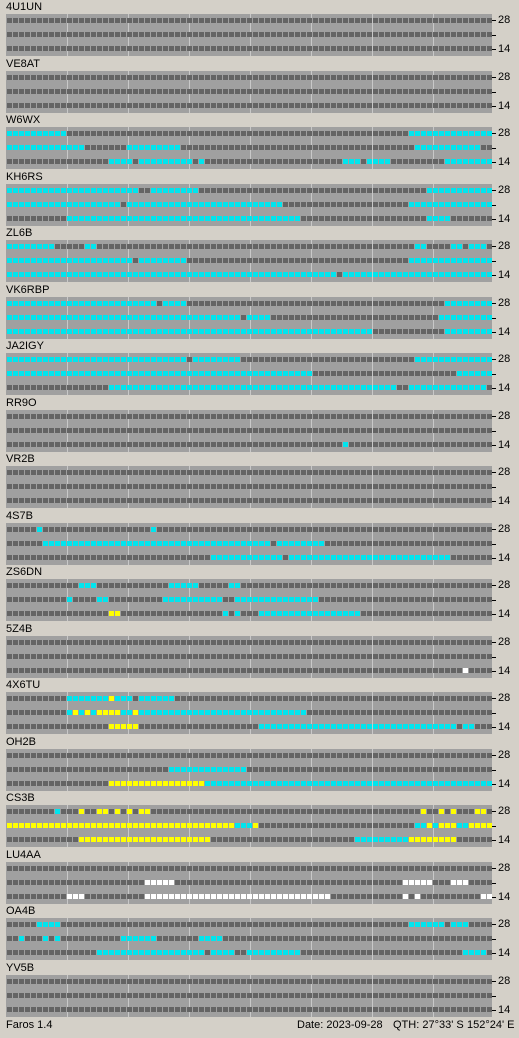 Image resolution: width=519 pixels, height=1038 pixels. Describe the element at coordinates (372, 826) in the screenshot. I see `hour-gridline` at that location.